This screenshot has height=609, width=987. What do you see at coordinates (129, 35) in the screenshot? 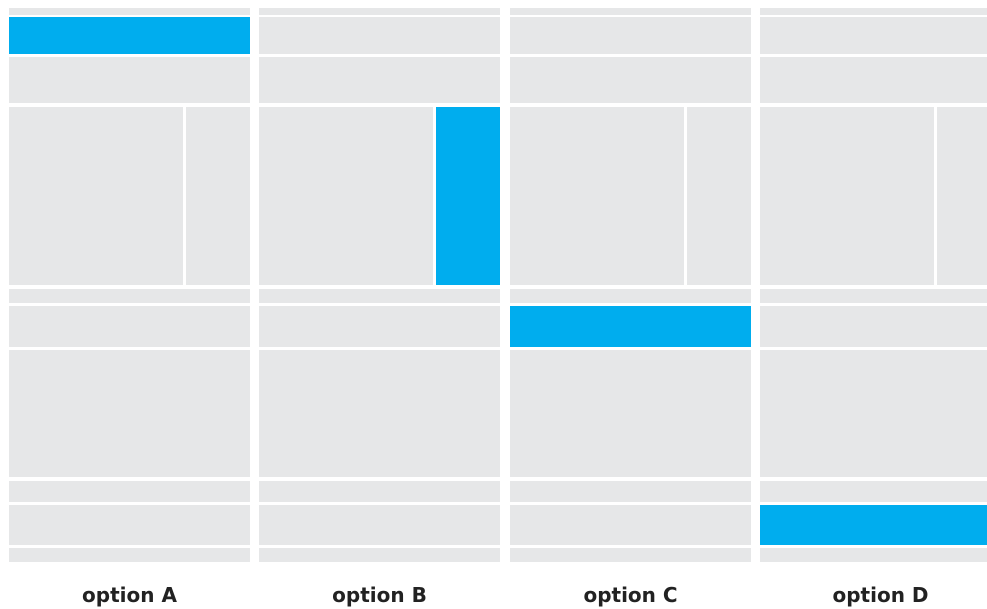
I see `header-block-highlighted` at bounding box center [129, 35].